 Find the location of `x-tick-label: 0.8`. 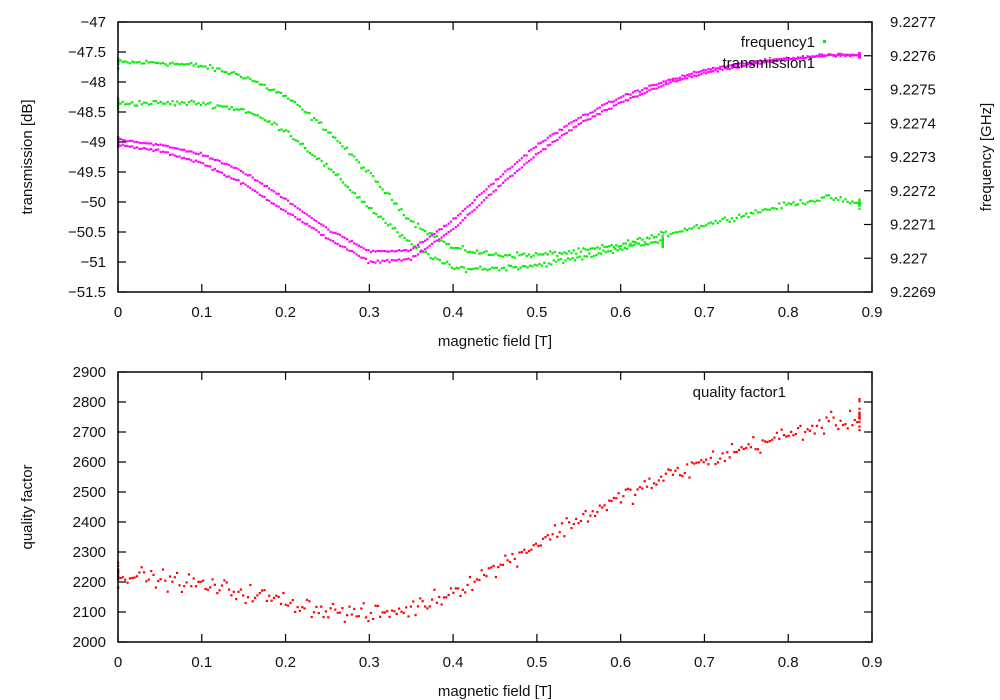

x-tick-label: 0.8 is located at coordinates (788, 662).